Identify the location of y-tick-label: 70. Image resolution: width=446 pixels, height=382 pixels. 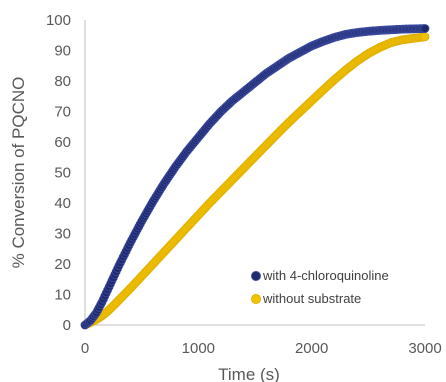
(62, 112).